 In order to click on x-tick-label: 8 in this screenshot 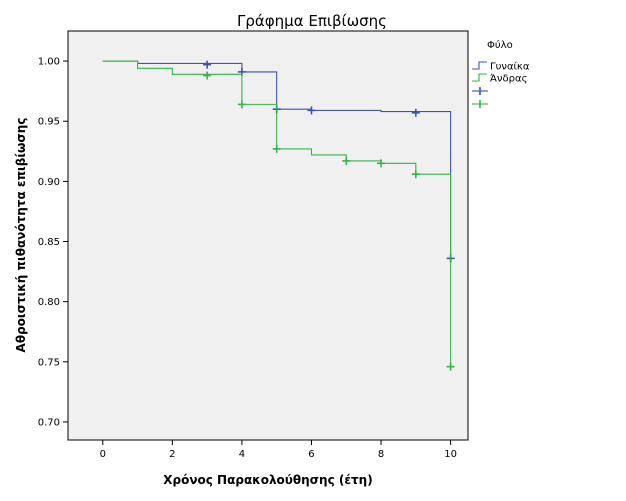, I will do `click(381, 454)`.